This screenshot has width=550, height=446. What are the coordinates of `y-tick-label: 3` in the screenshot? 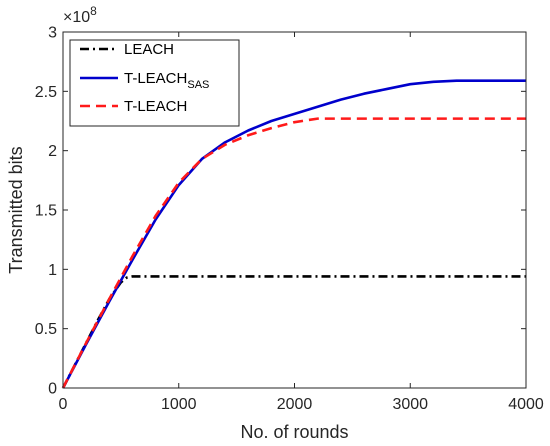 It's located at (52, 33).